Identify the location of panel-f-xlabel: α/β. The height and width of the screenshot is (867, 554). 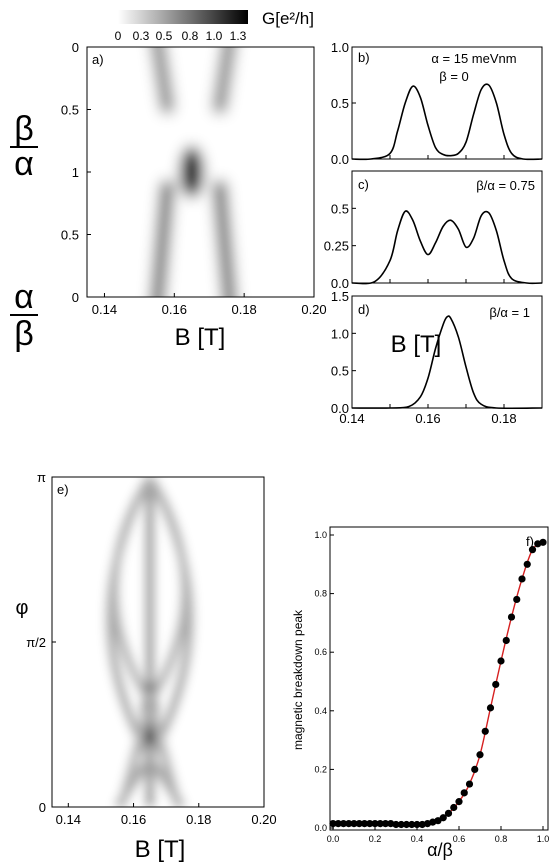
(440, 850).